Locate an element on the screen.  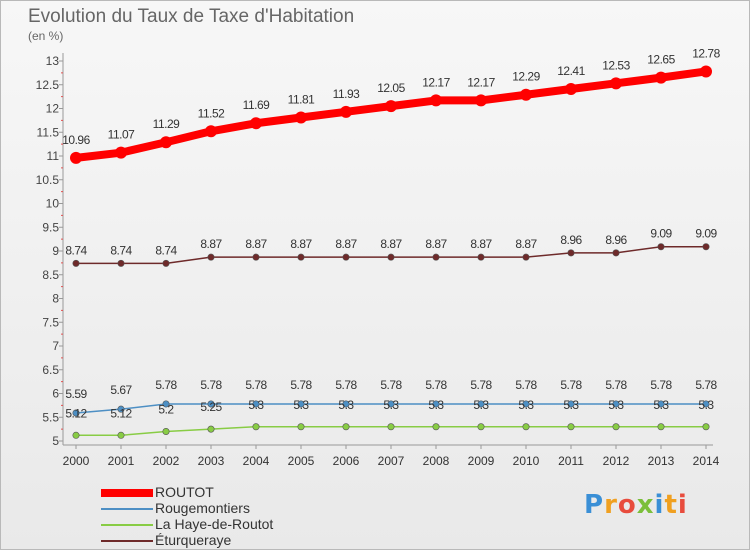
x-tick-label: 2012 is located at coordinates (616, 461).